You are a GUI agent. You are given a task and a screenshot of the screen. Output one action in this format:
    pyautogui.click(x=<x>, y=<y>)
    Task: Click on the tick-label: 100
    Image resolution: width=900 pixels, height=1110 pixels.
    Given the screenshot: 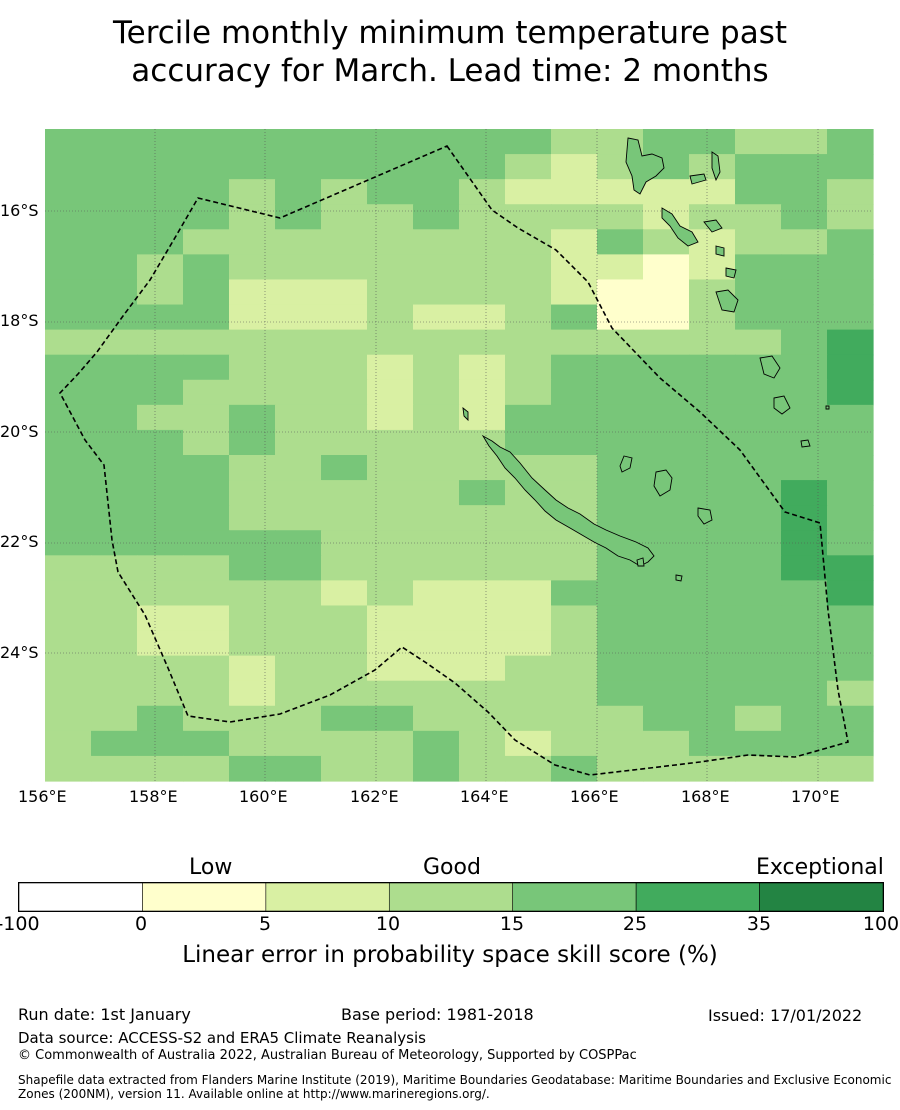 What is the action you would take?
    pyautogui.click(x=881, y=924)
    